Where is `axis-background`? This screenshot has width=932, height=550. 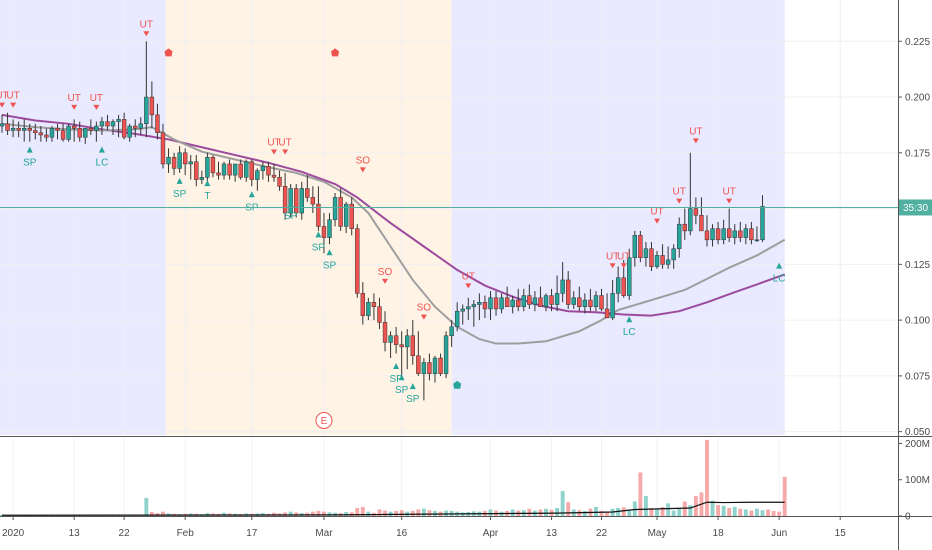
axis-background is located at coordinates (915, 258).